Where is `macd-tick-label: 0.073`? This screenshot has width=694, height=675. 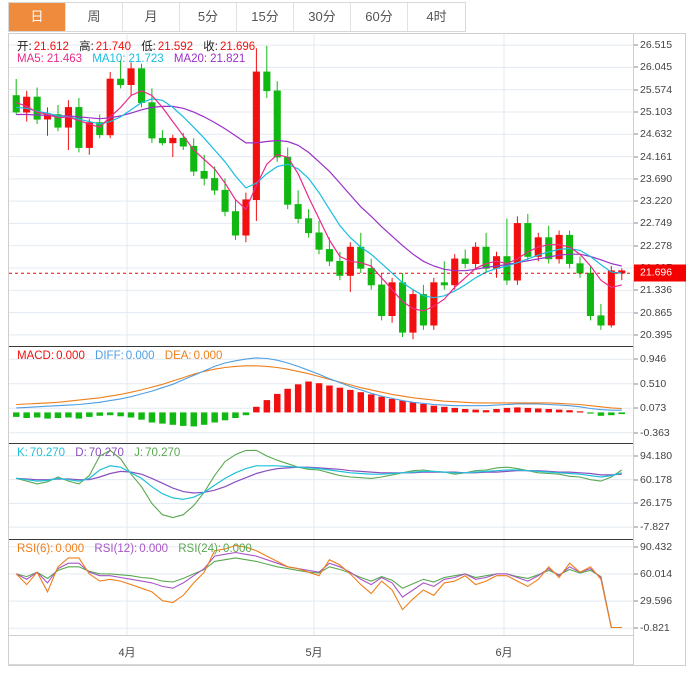 macd-tick-label: 0.073 is located at coordinates (653, 408).